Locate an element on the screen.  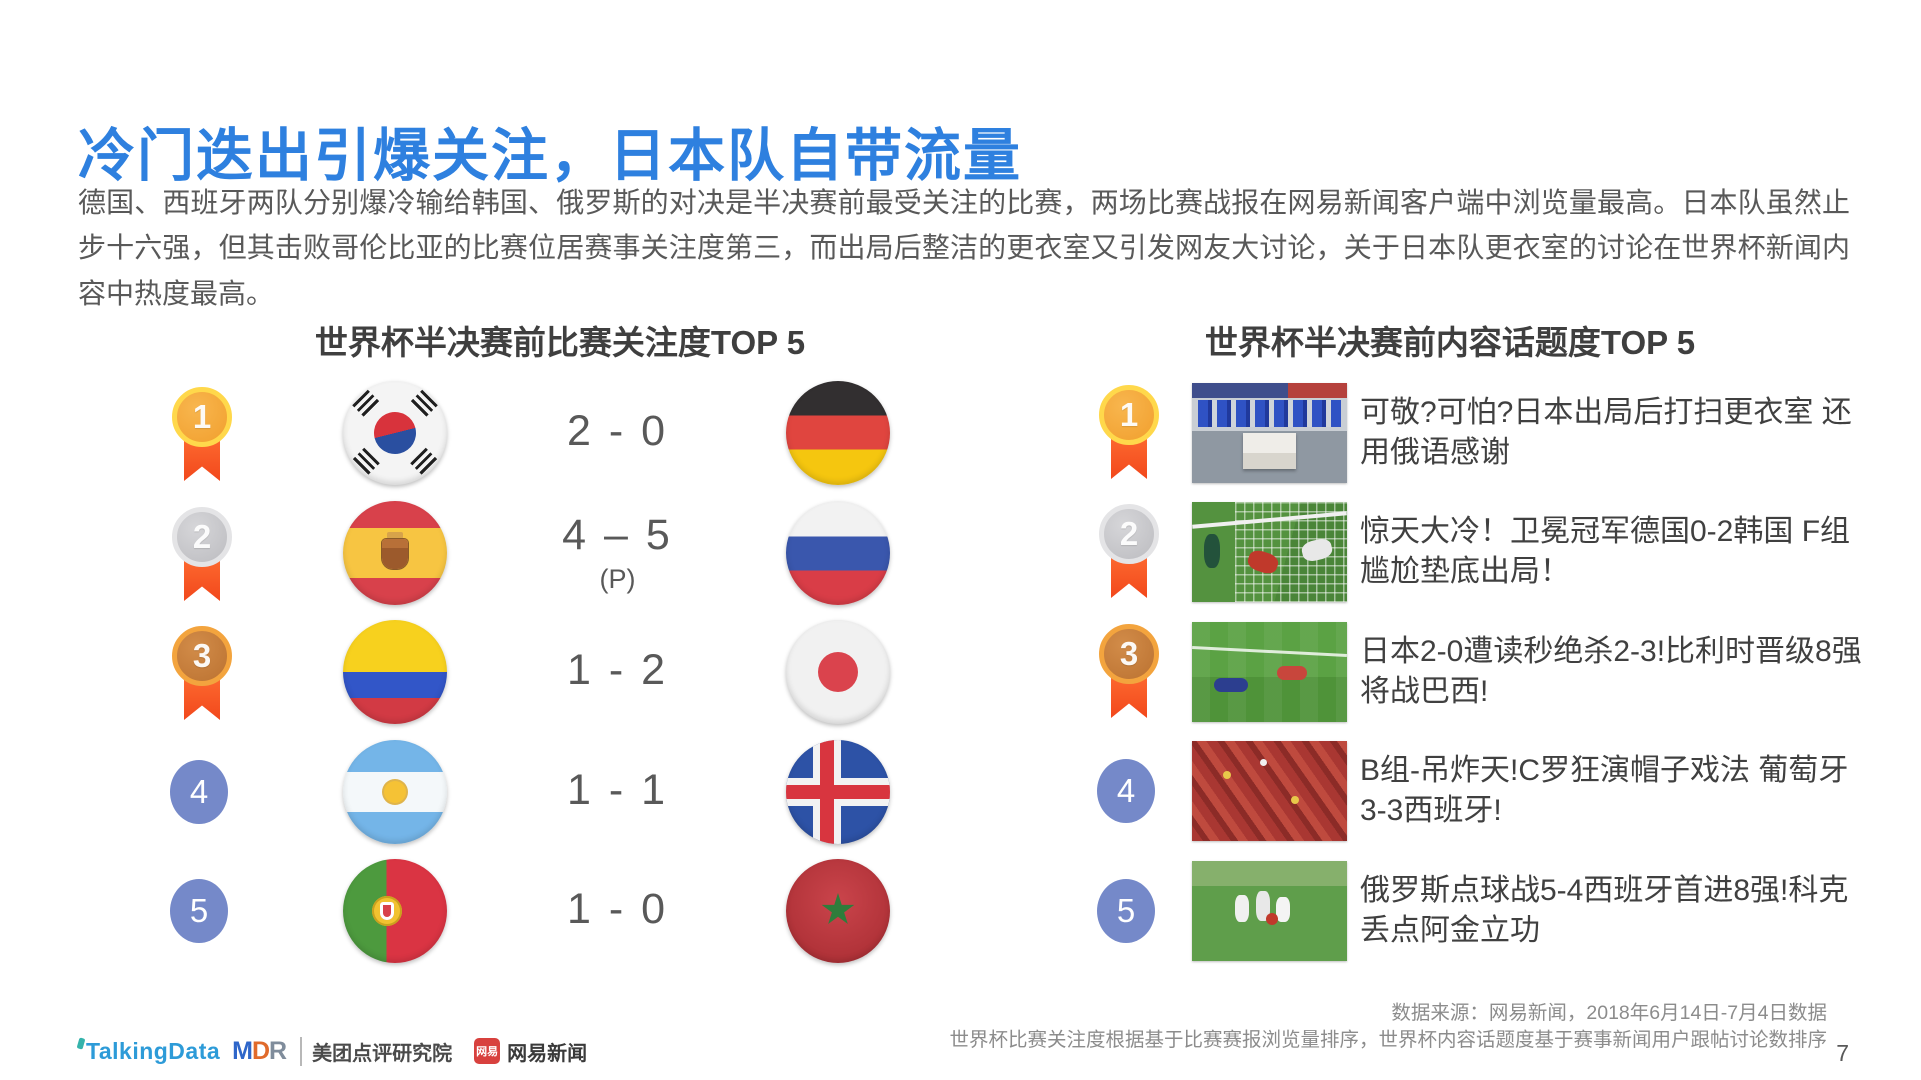
news-thumbnail-goal-scene is located at coordinates (1269, 552).